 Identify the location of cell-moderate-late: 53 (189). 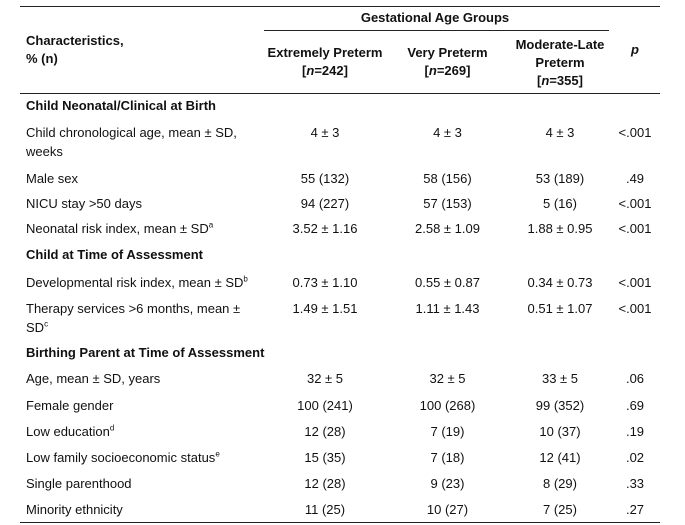
(560, 178).